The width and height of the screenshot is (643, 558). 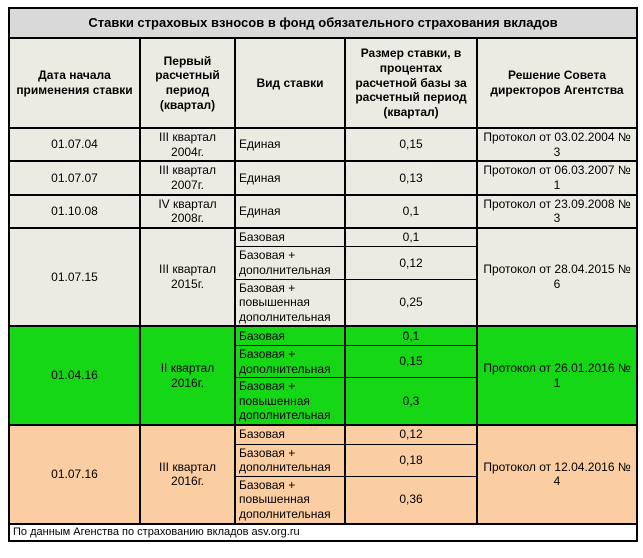 What do you see at coordinates (557, 375) in the screenshot?
I see `decision-cell: Протокол от 26.01.2016 № 1` at bounding box center [557, 375].